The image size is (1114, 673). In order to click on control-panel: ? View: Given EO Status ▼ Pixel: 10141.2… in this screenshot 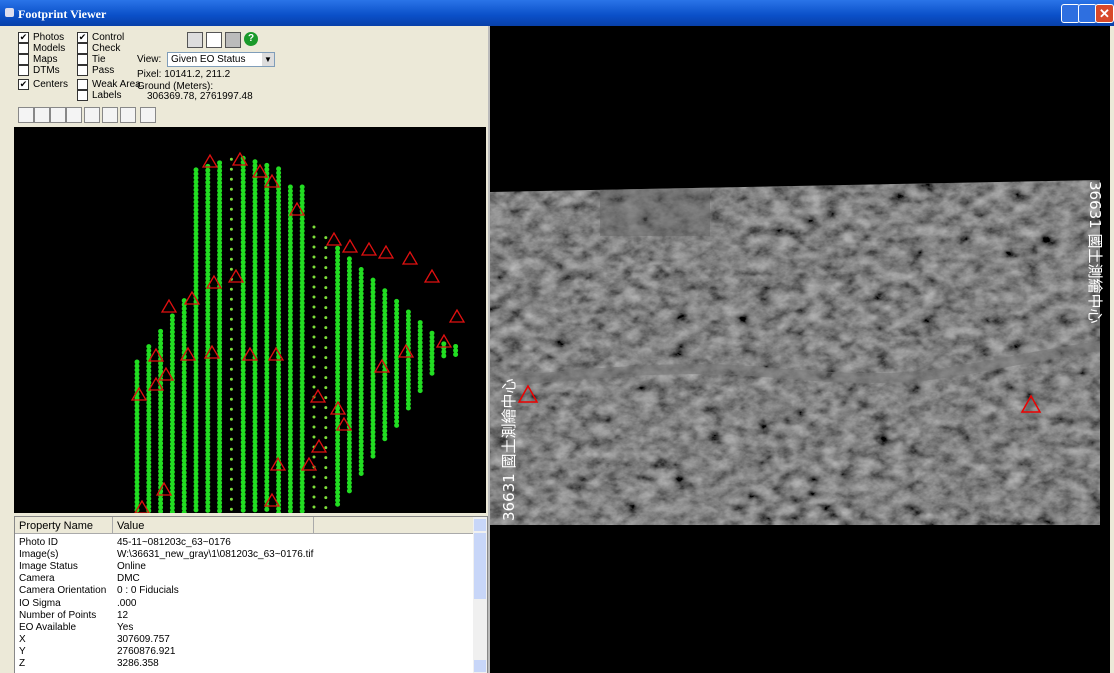, I will do `click(249, 78)`.